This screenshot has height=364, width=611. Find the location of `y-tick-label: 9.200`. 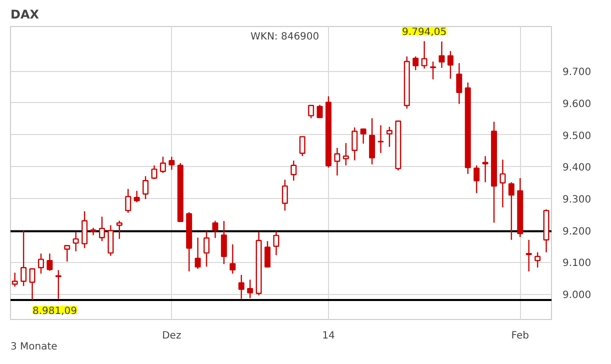

y-tick-label: 9.200 is located at coordinates (577, 232).